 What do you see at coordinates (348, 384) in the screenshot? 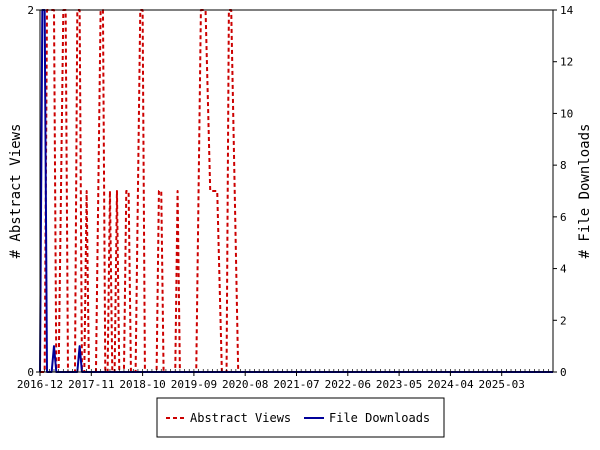
I see `x-tick-label: 2022-06` at bounding box center [348, 384].